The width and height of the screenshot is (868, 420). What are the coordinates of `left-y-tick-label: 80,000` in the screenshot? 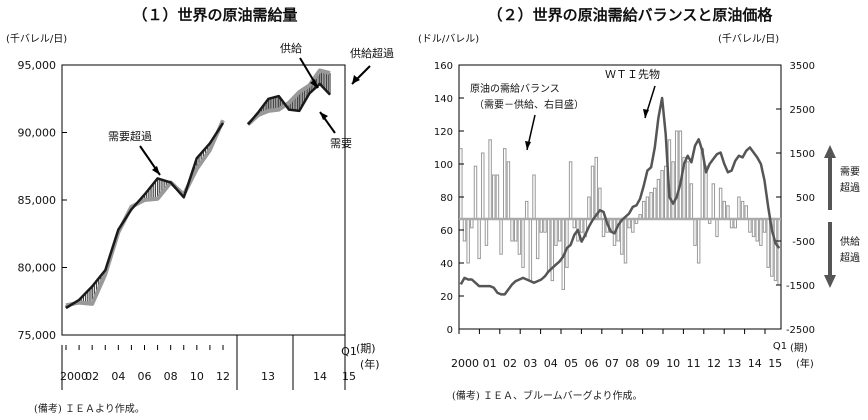 It's located at (37, 268).